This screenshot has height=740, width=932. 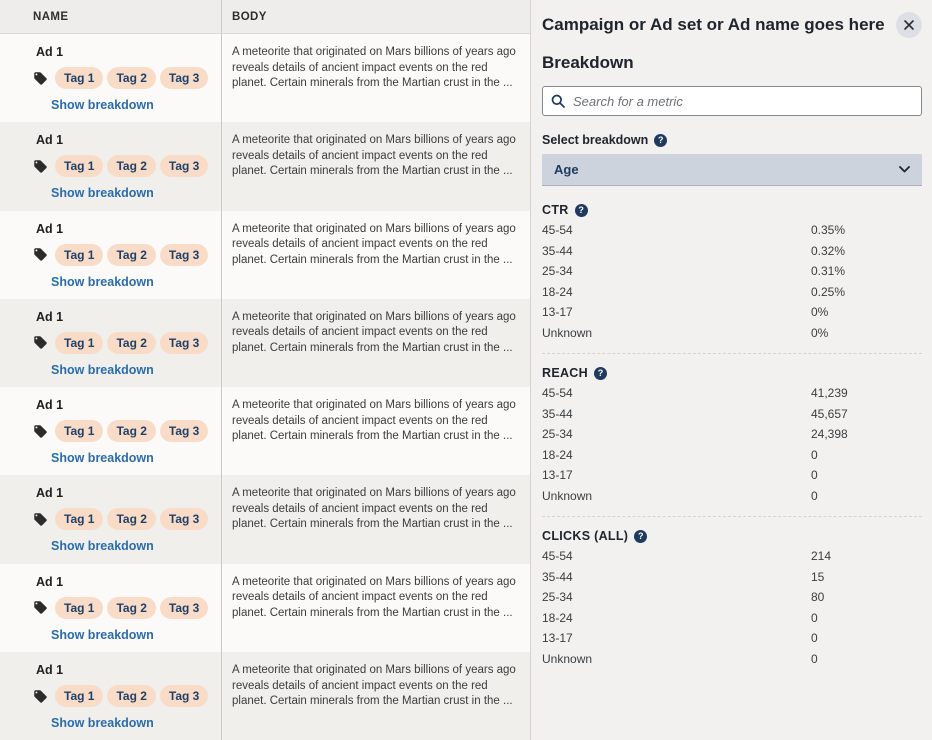 What do you see at coordinates (821, 556) in the screenshot?
I see `metric-row-value: 214` at bounding box center [821, 556].